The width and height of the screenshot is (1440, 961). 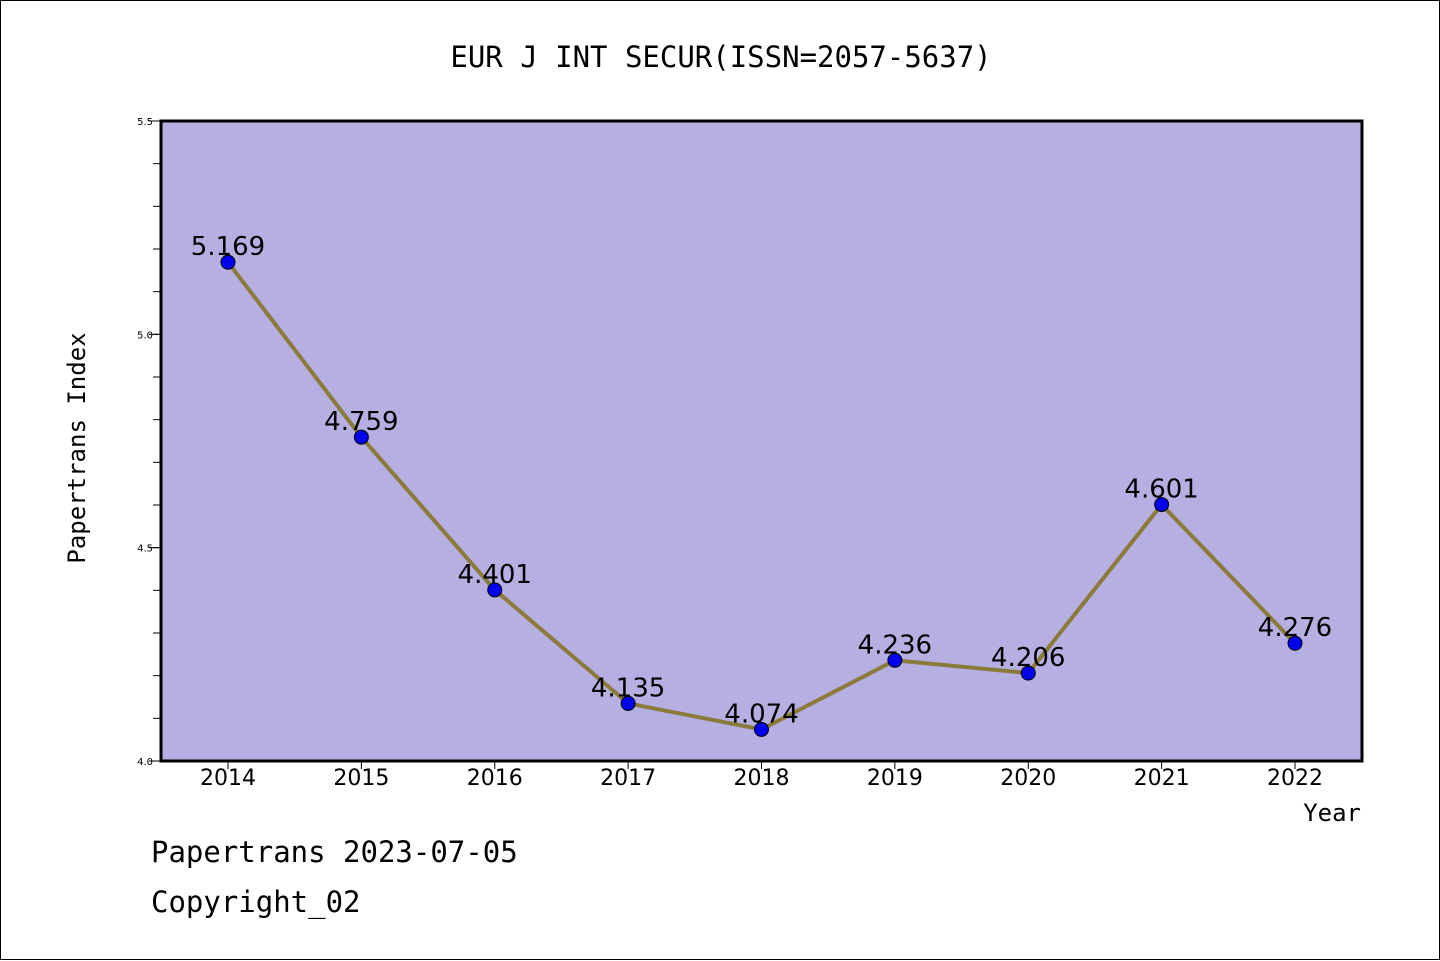 What do you see at coordinates (228, 247) in the screenshot?
I see `data-label: 5.169` at bounding box center [228, 247].